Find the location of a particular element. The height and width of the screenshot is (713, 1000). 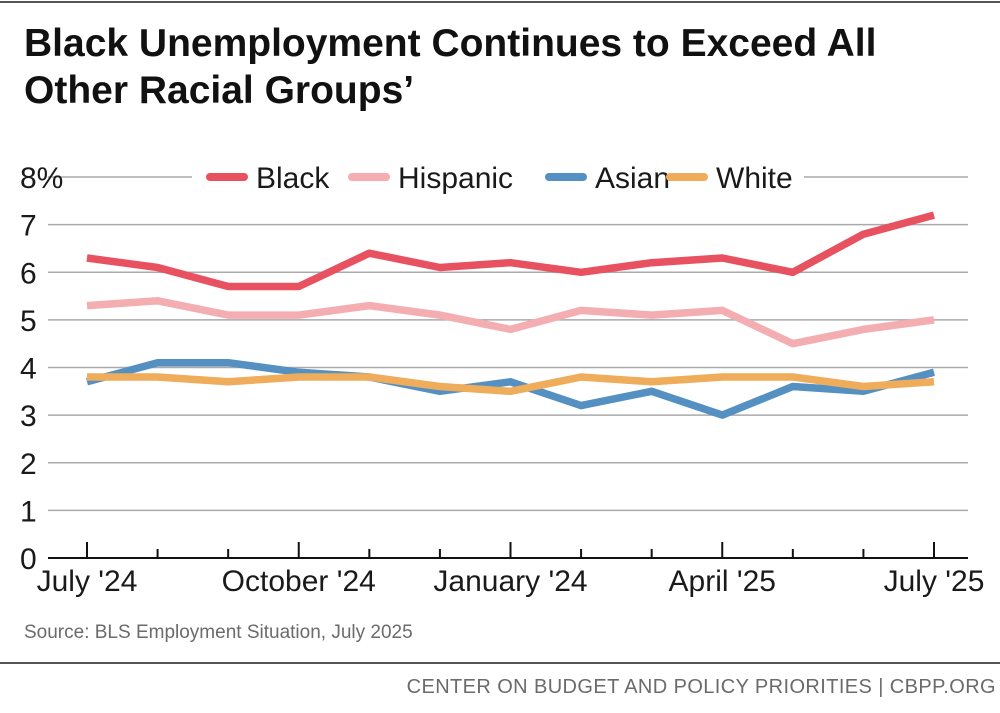

series-line-hispanic is located at coordinates (510, 322).